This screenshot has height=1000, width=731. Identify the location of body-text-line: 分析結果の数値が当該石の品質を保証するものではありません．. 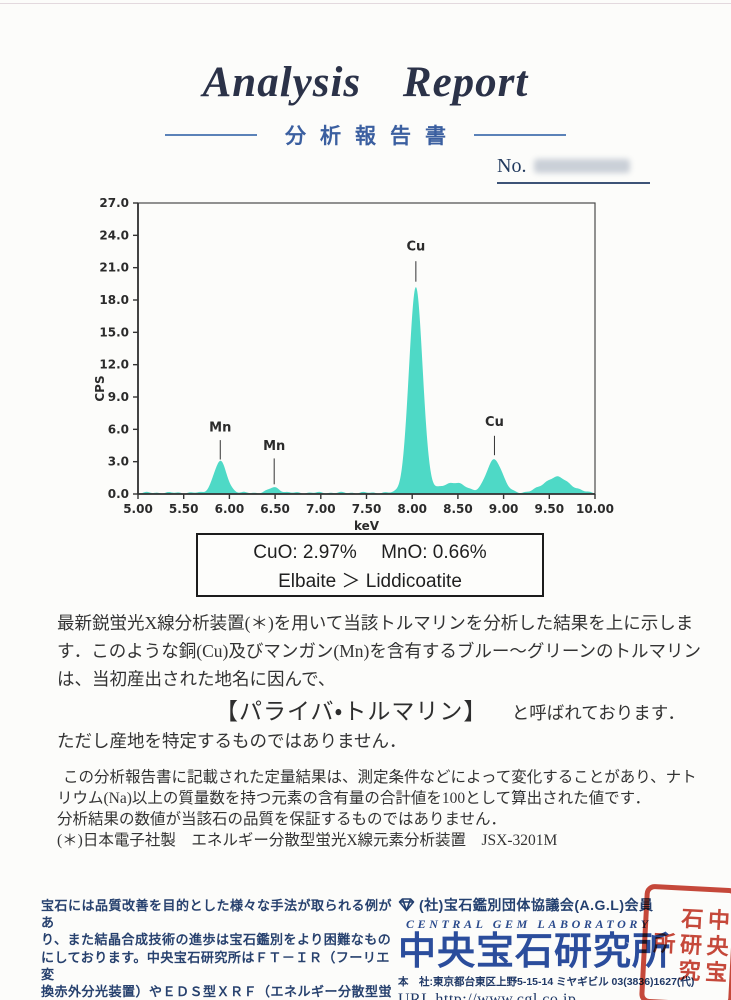
(282, 819).